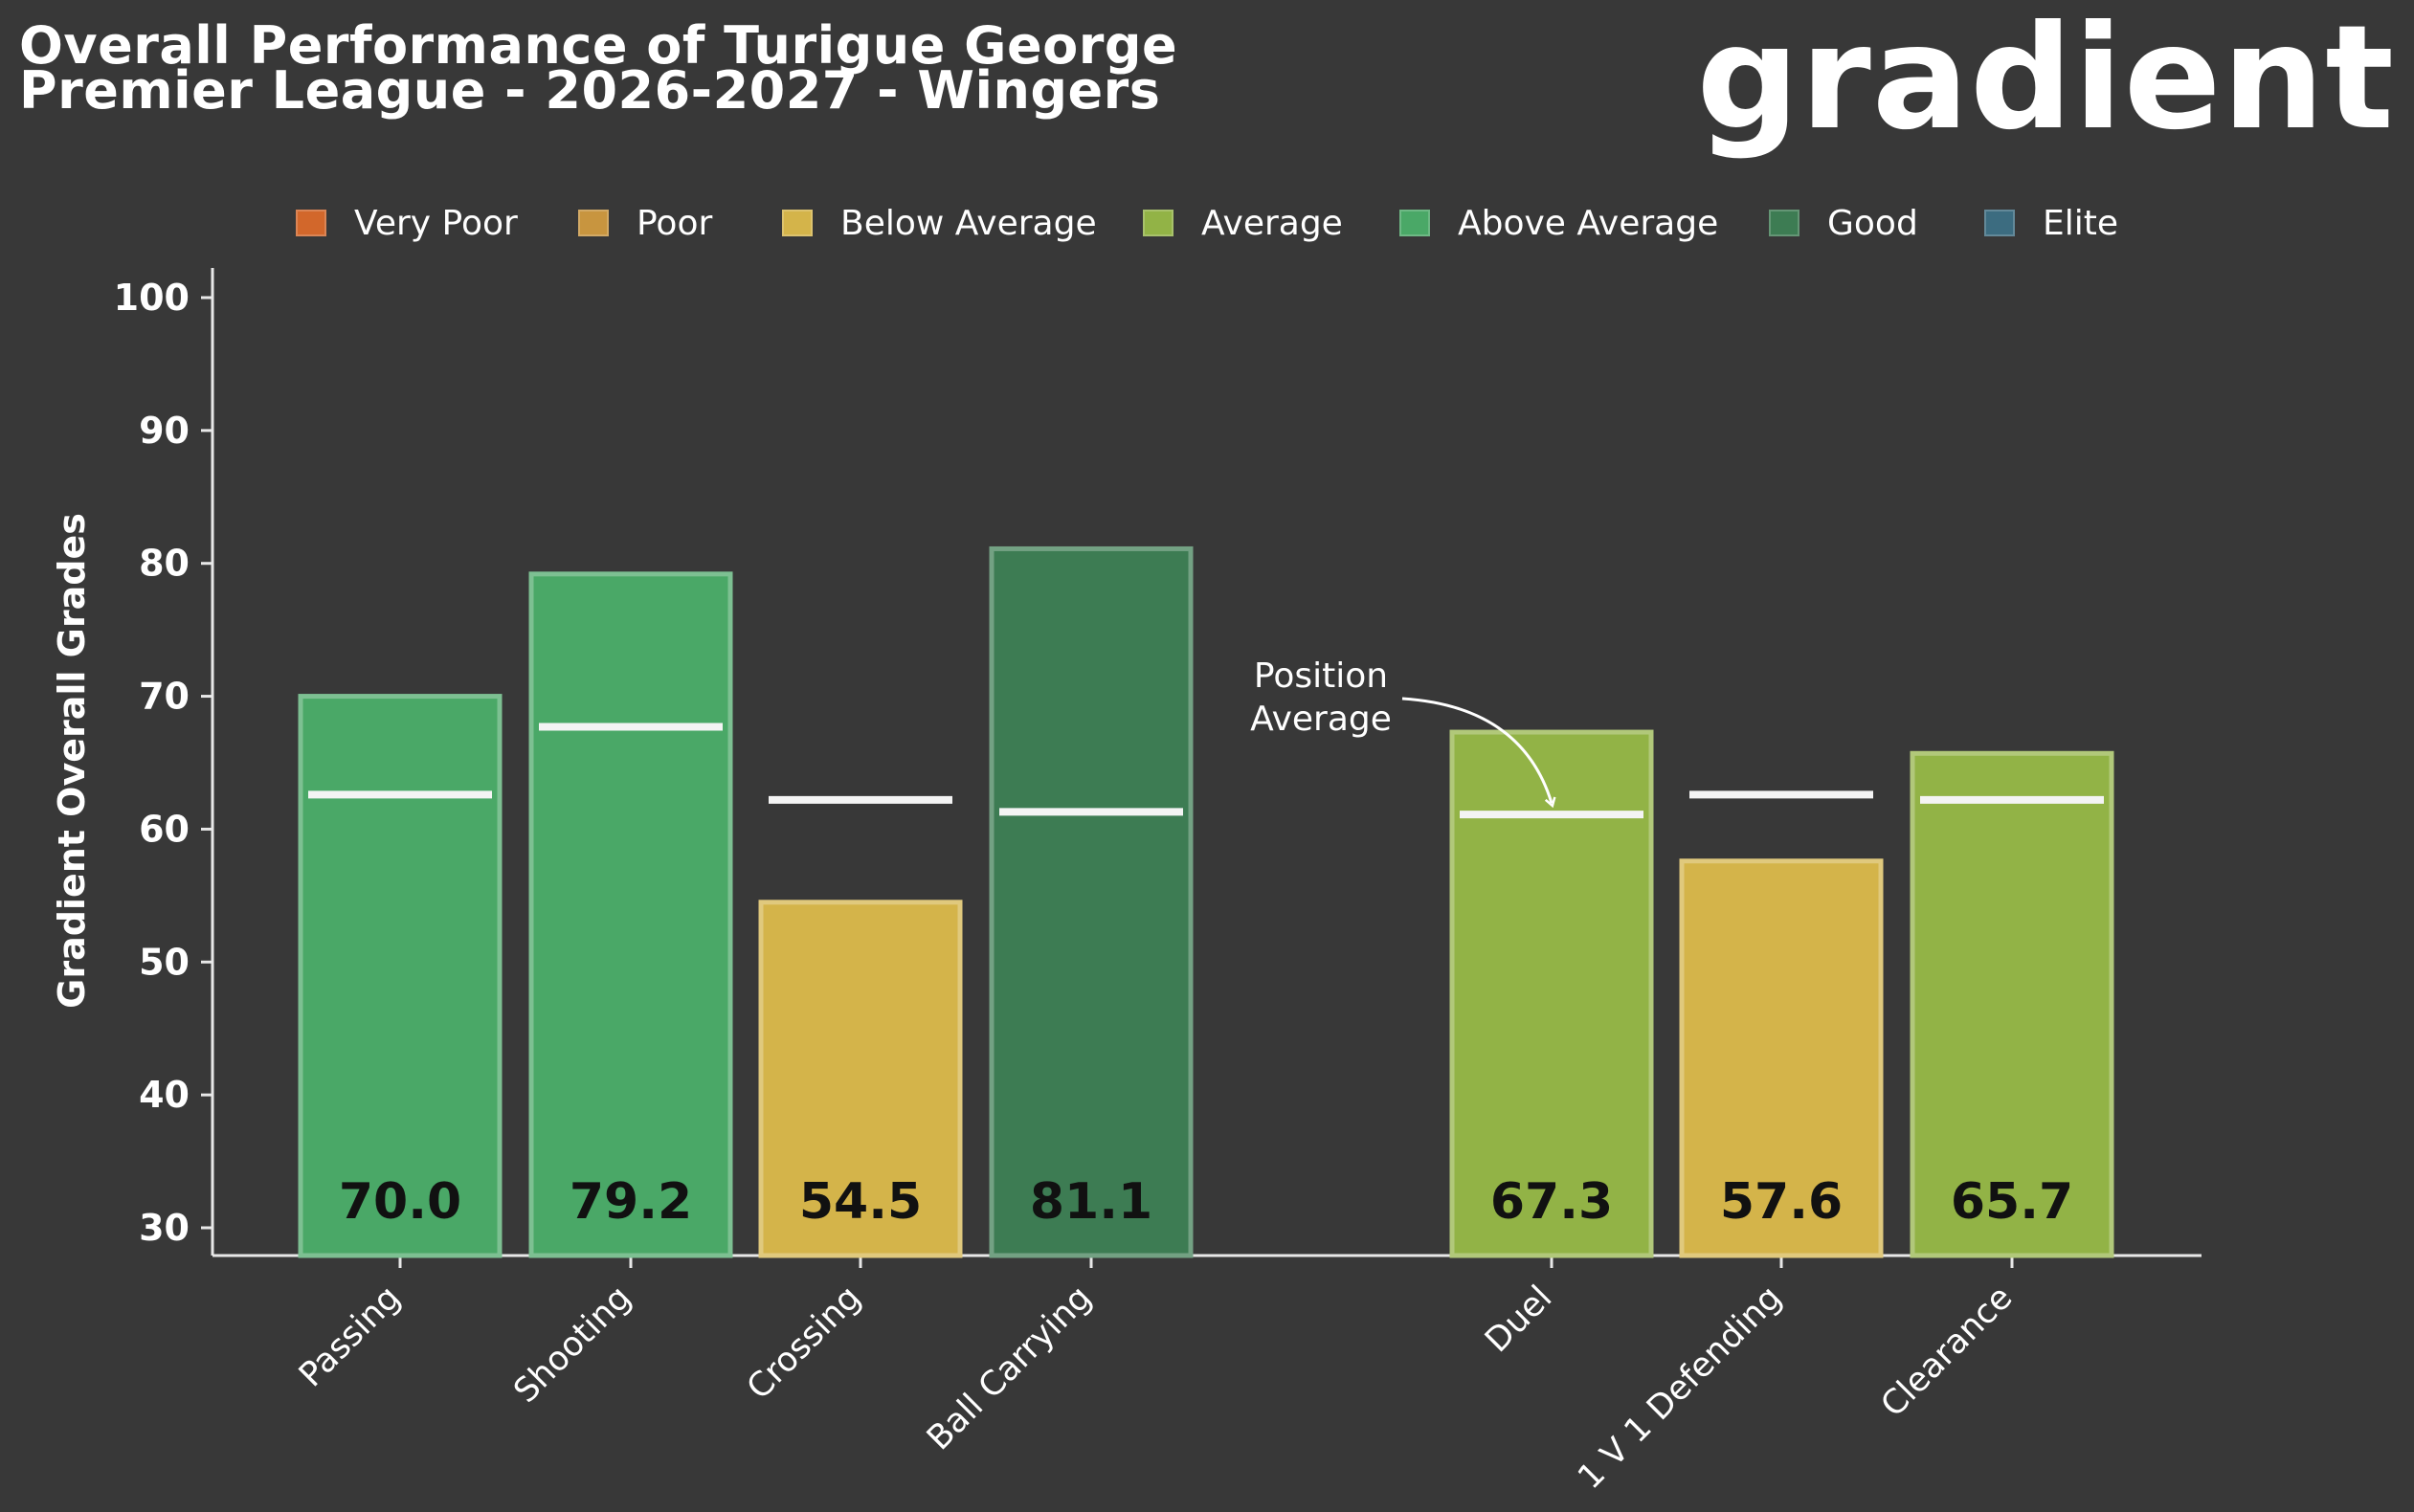 This screenshot has width=2414, height=1512. What do you see at coordinates (164, 1095) in the screenshot?
I see `y-tick-label: 40` at bounding box center [164, 1095].